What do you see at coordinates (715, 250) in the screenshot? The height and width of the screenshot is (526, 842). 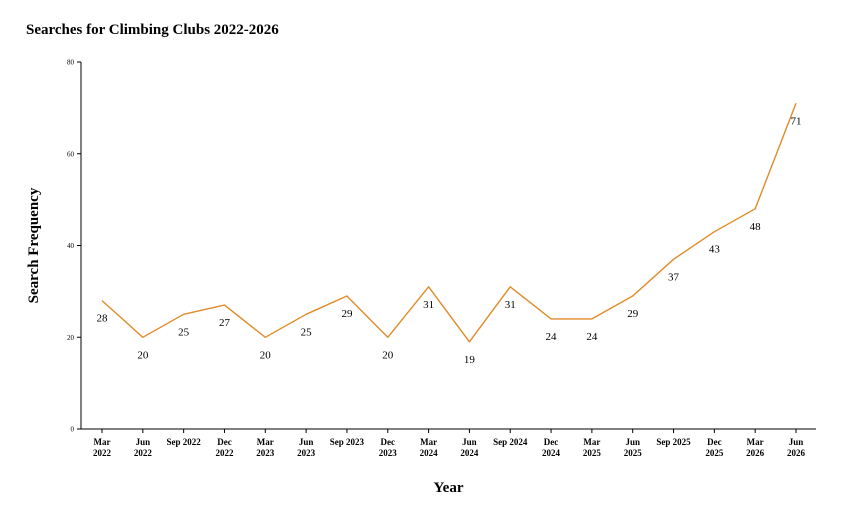 I see `data-label: 43` at bounding box center [715, 250].